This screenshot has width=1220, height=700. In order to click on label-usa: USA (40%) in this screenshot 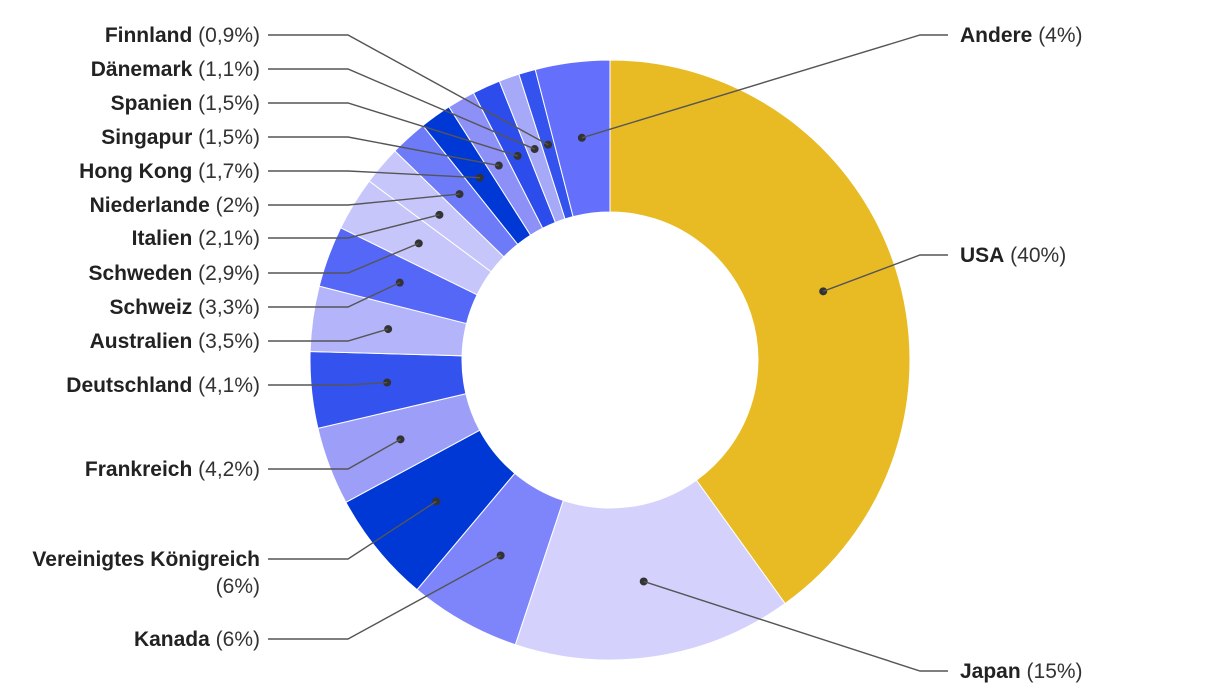, I will do `click(1013, 255)`.